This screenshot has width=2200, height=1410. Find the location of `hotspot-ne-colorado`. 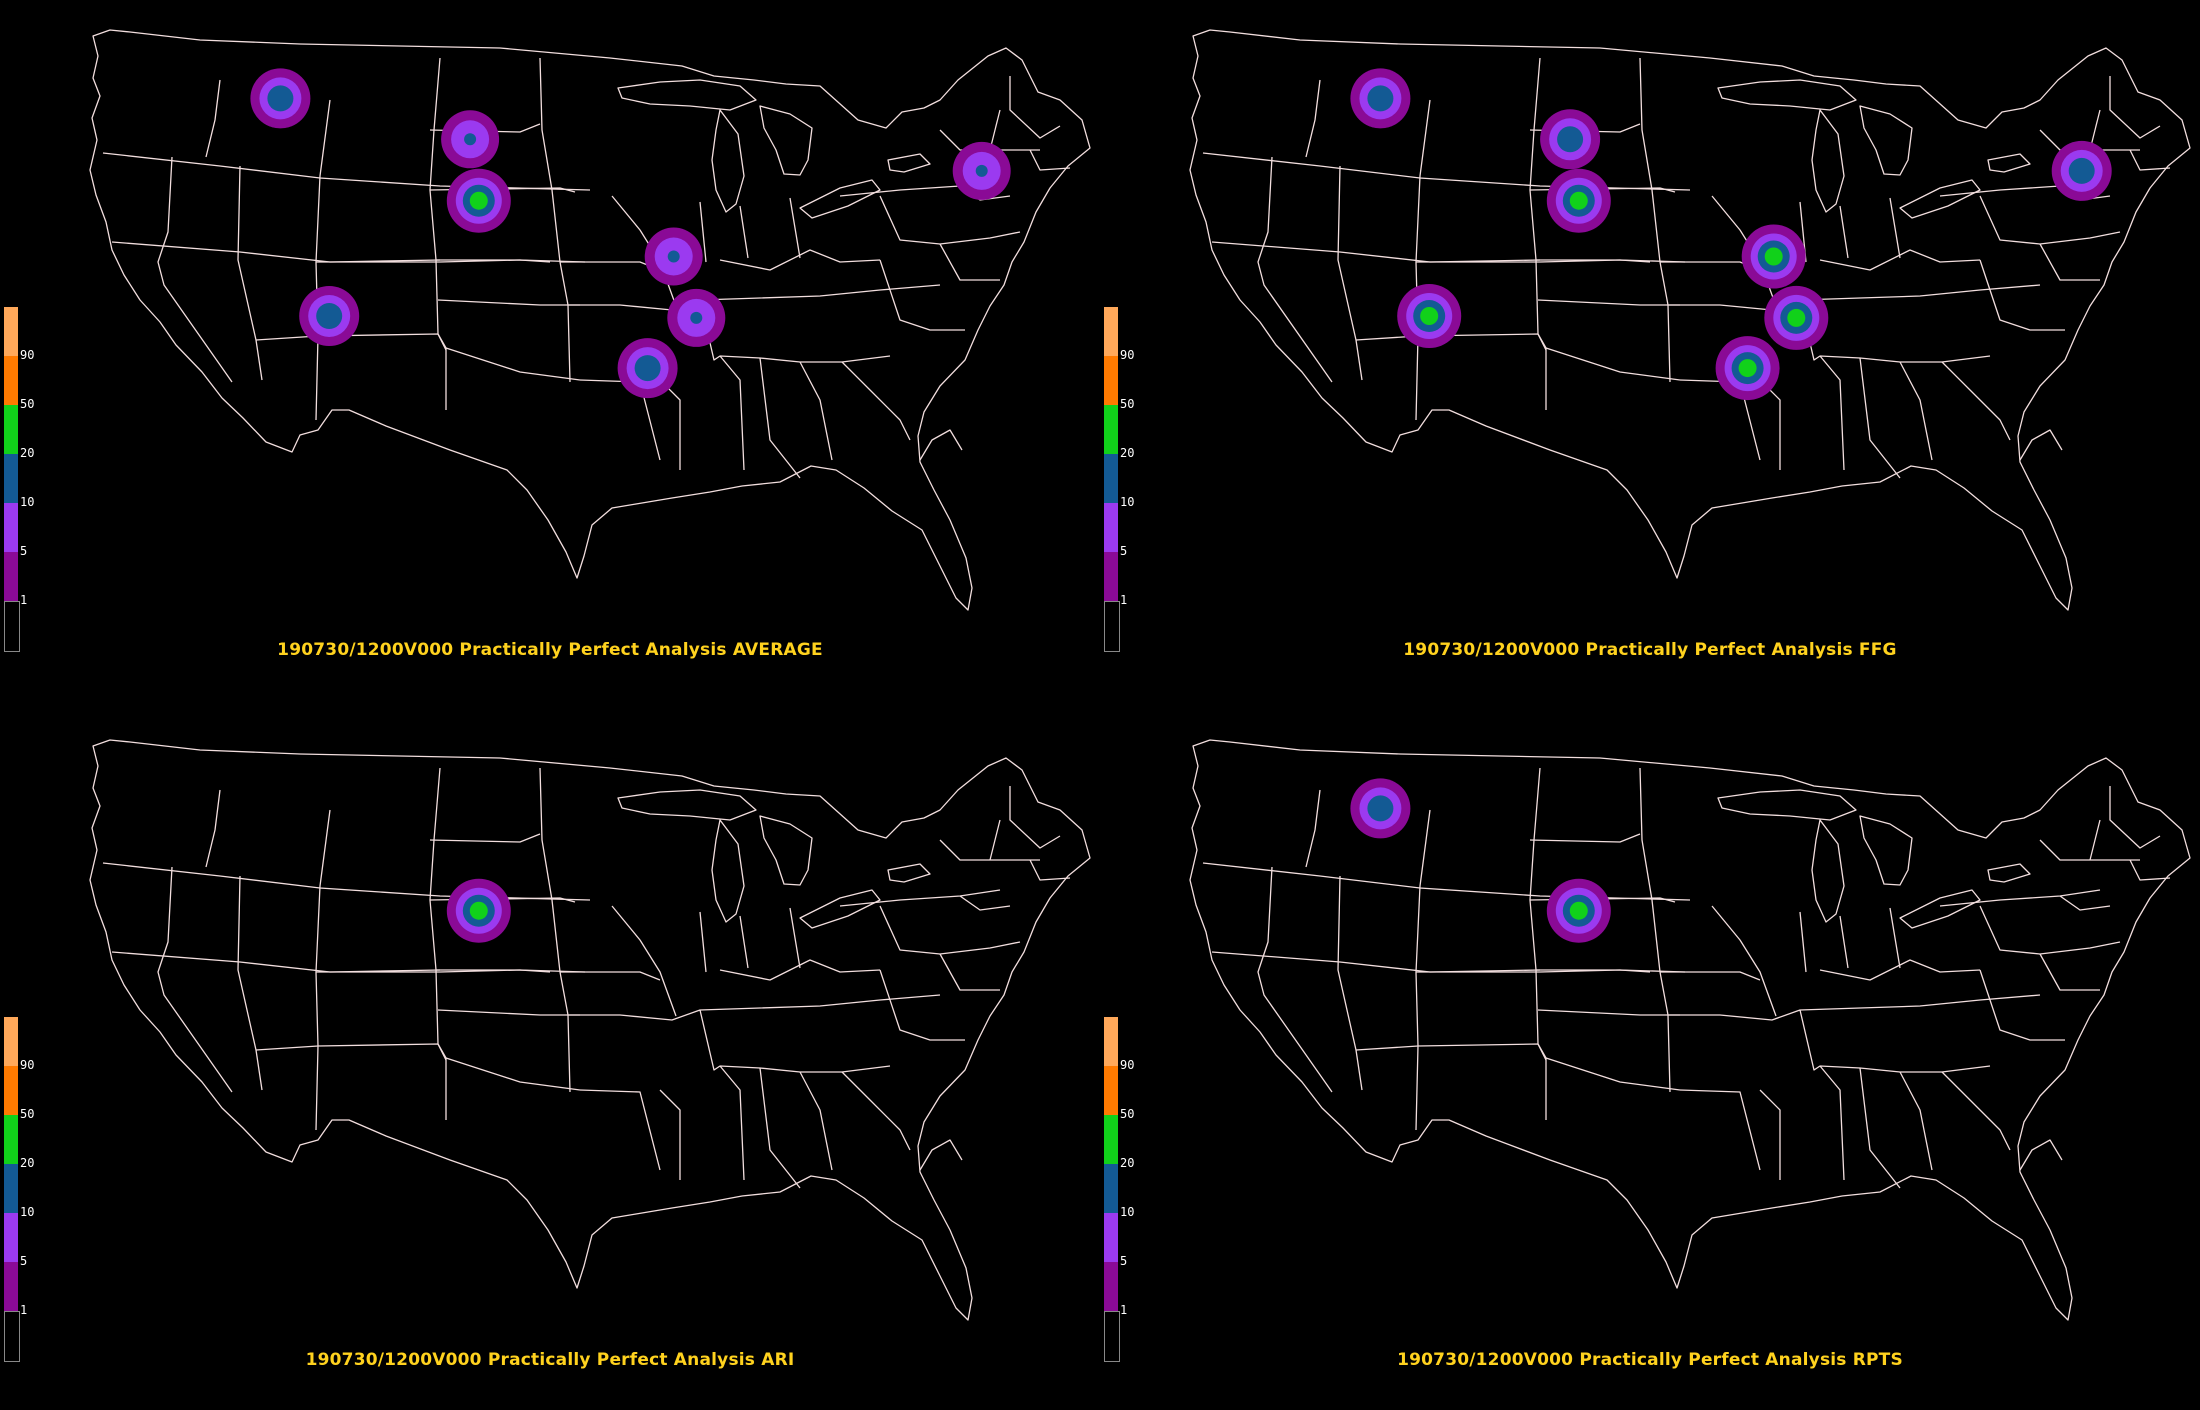

hotspot-ne-colorado is located at coordinates (478, 910).